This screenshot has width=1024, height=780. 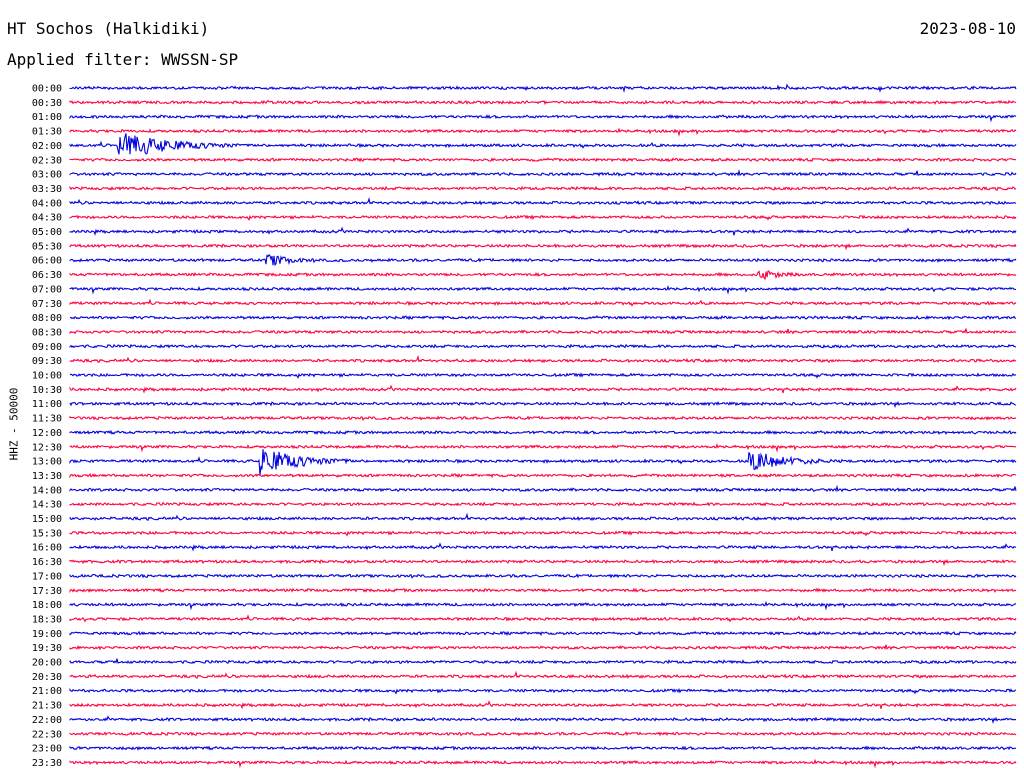 What do you see at coordinates (47, 160) in the screenshot?
I see `row-time-label: 02:30` at bounding box center [47, 160].